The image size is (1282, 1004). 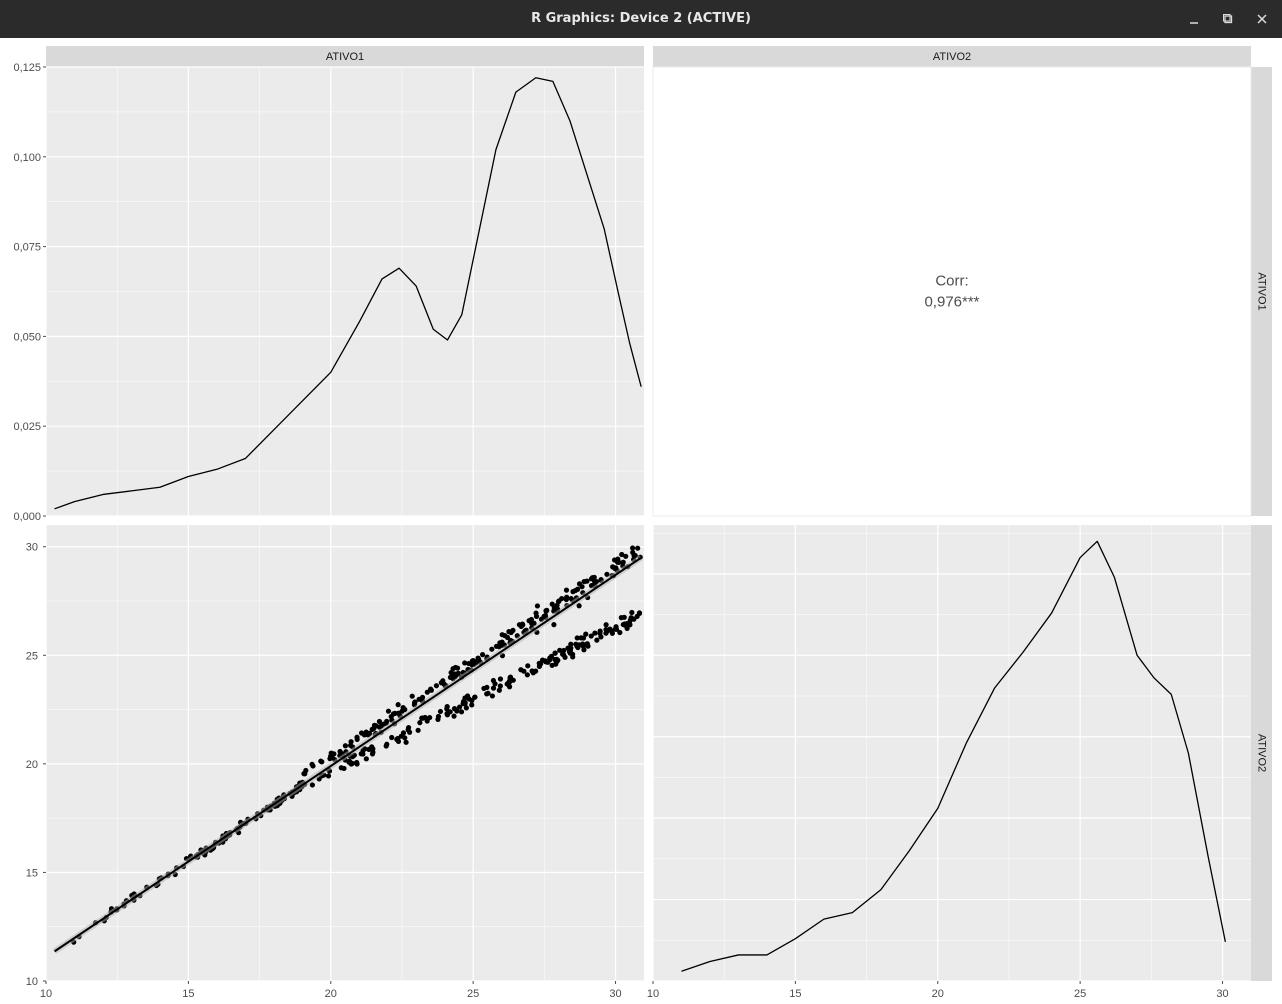 I want to click on strip-top-ativo1, so click(x=345, y=56).